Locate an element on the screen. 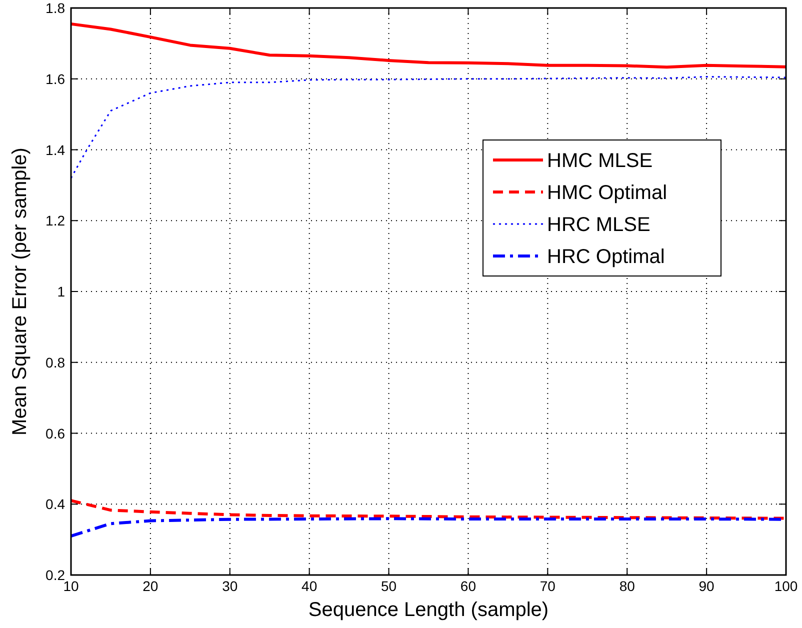 The height and width of the screenshot is (628, 802). x-tick-label: 10 is located at coordinates (71, 586).